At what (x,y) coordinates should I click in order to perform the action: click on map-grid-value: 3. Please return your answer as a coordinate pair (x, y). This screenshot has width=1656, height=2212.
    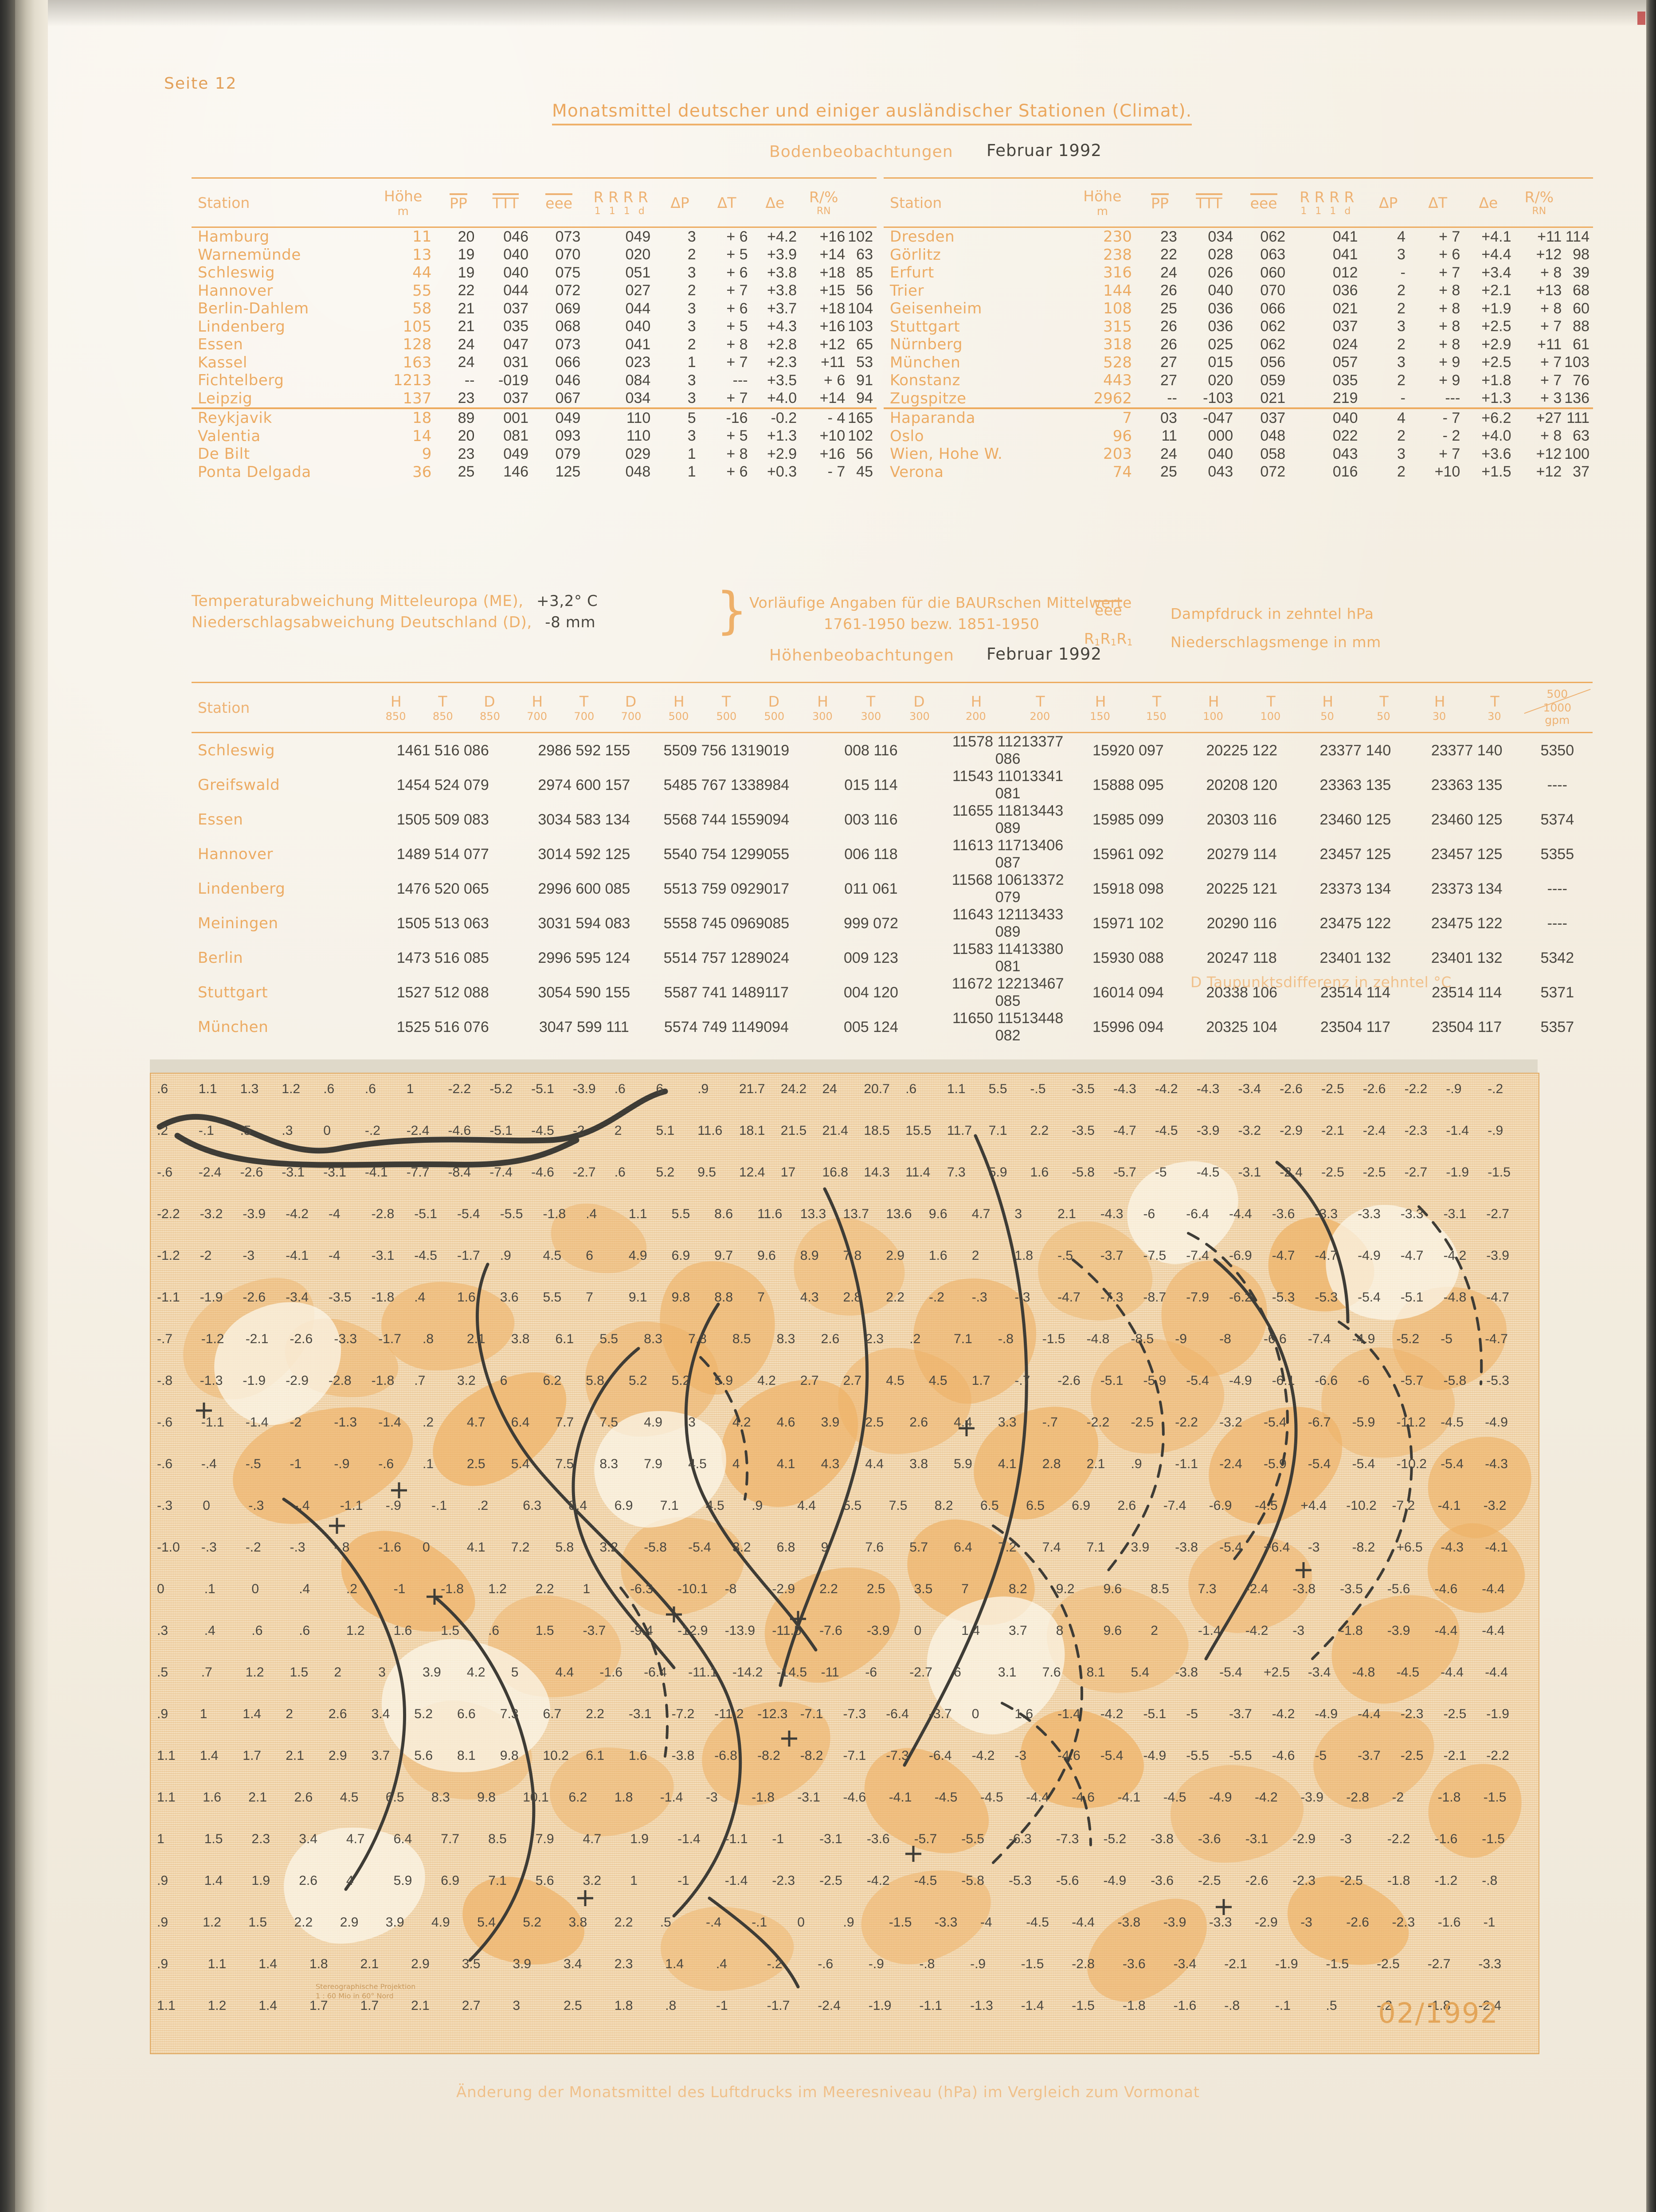
    Looking at the image, I should click on (517, 2006).